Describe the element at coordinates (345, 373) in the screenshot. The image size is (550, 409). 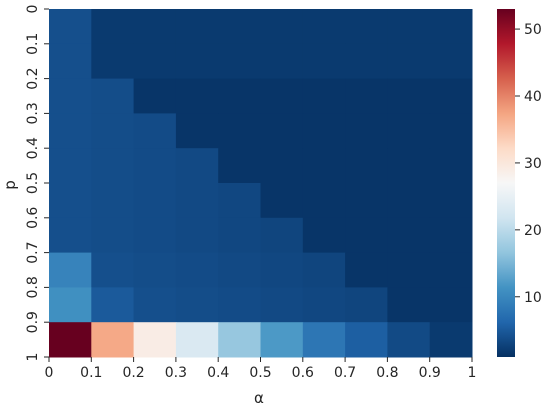
I see `x-tick-label: 0.7` at that location.